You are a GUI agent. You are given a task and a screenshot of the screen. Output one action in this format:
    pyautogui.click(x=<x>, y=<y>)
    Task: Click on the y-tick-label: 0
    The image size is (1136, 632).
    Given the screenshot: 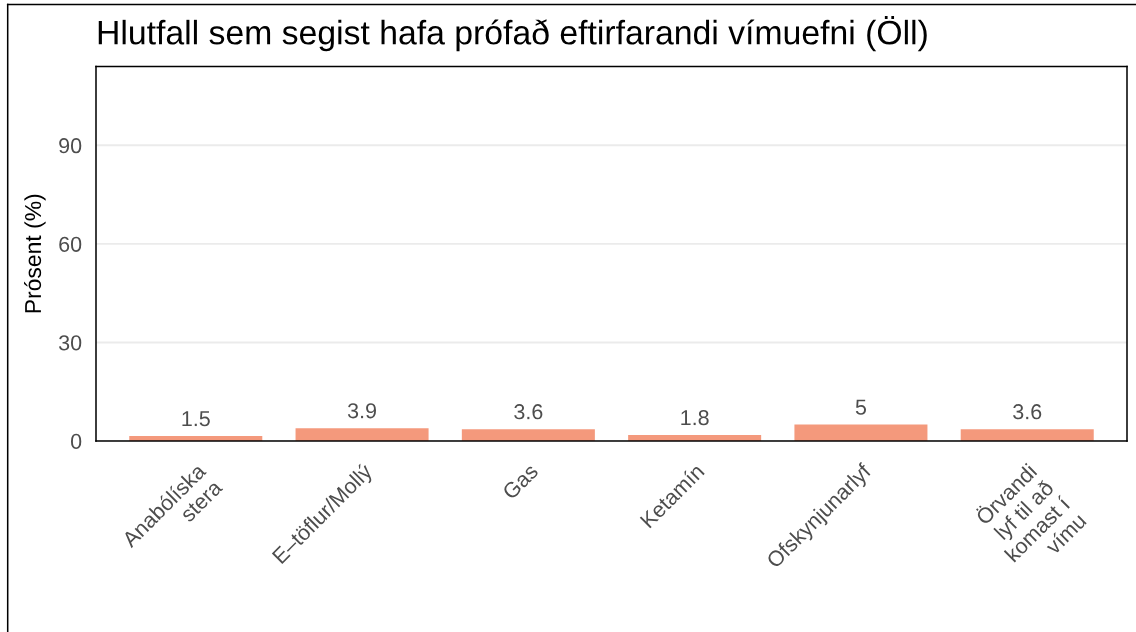 What is the action you would take?
    pyautogui.click(x=76, y=441)
    